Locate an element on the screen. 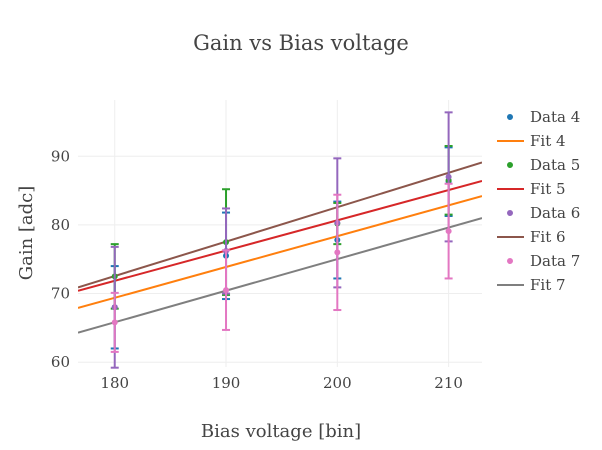 The image size is (602, 450). chart-title: Gain vs Bias voltage is located at coordinates (301, 43).